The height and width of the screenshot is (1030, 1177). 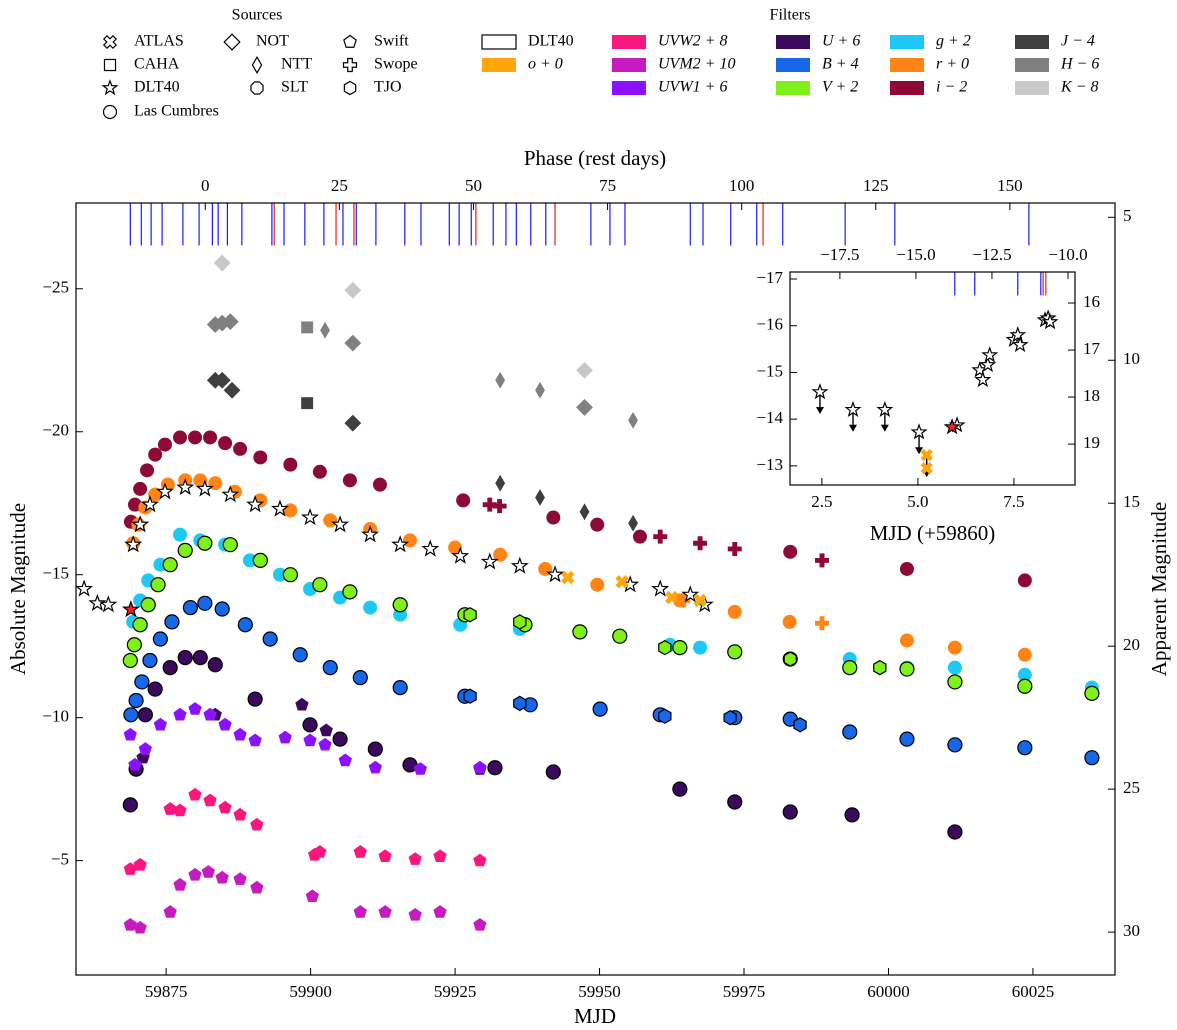 I want to click on y-tick-label: −16, so click(x=769, y=324).